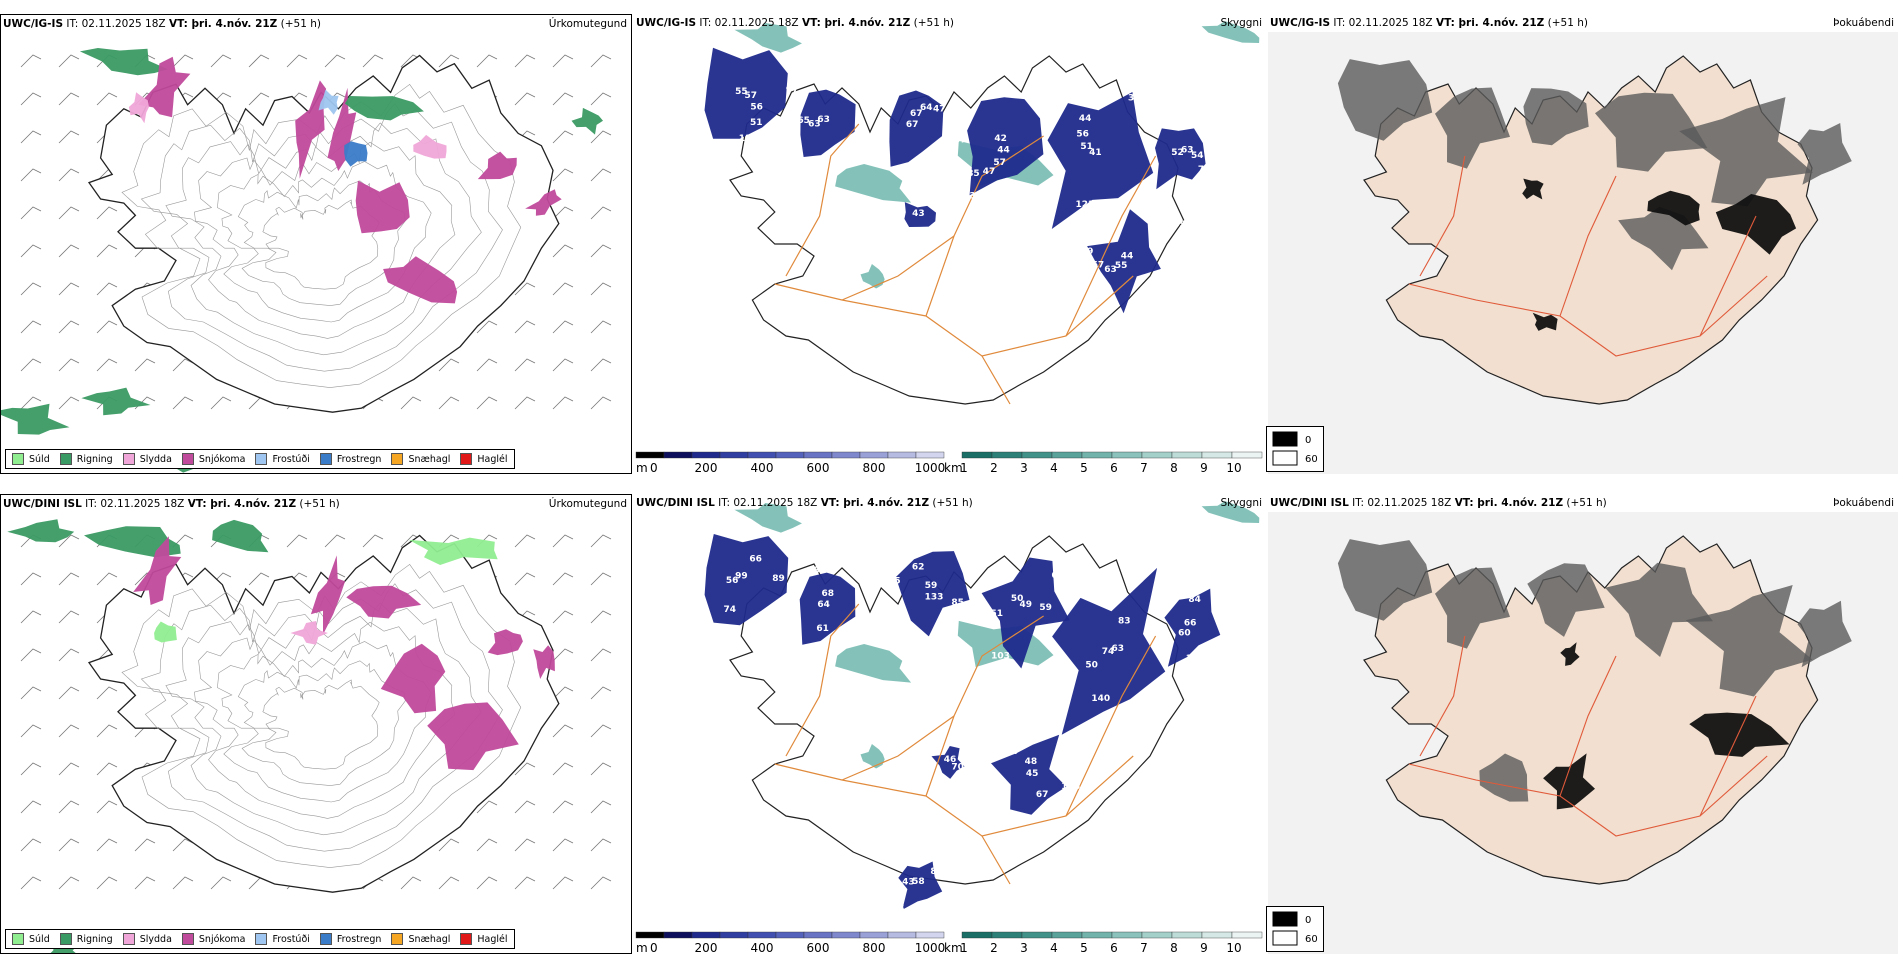  What do you see at coordinates (960, 141) in the screenshot?
I see `ceiling-value-label: 57` at bounding box center [960, 141].